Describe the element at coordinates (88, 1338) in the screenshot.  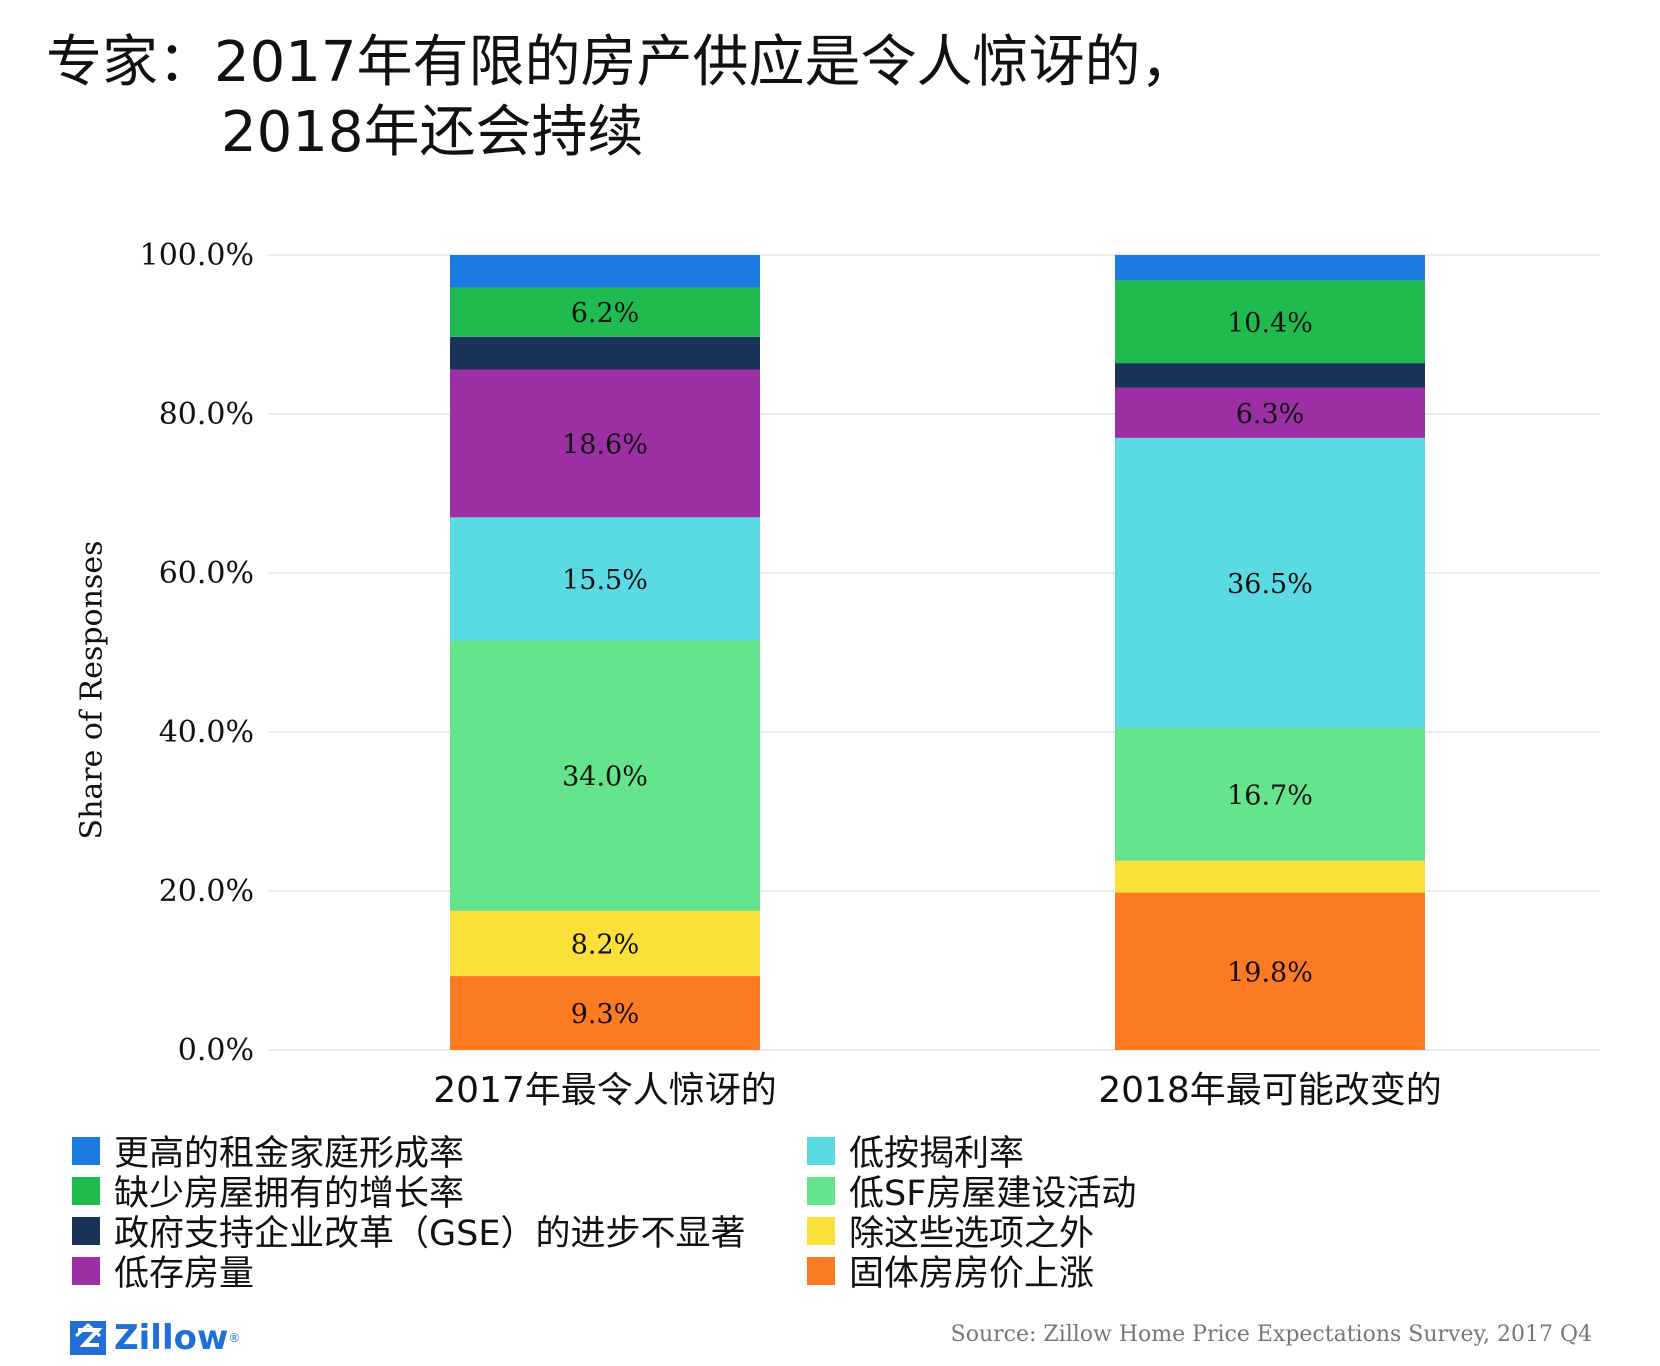
I see `zillow-z-icon` at that location.